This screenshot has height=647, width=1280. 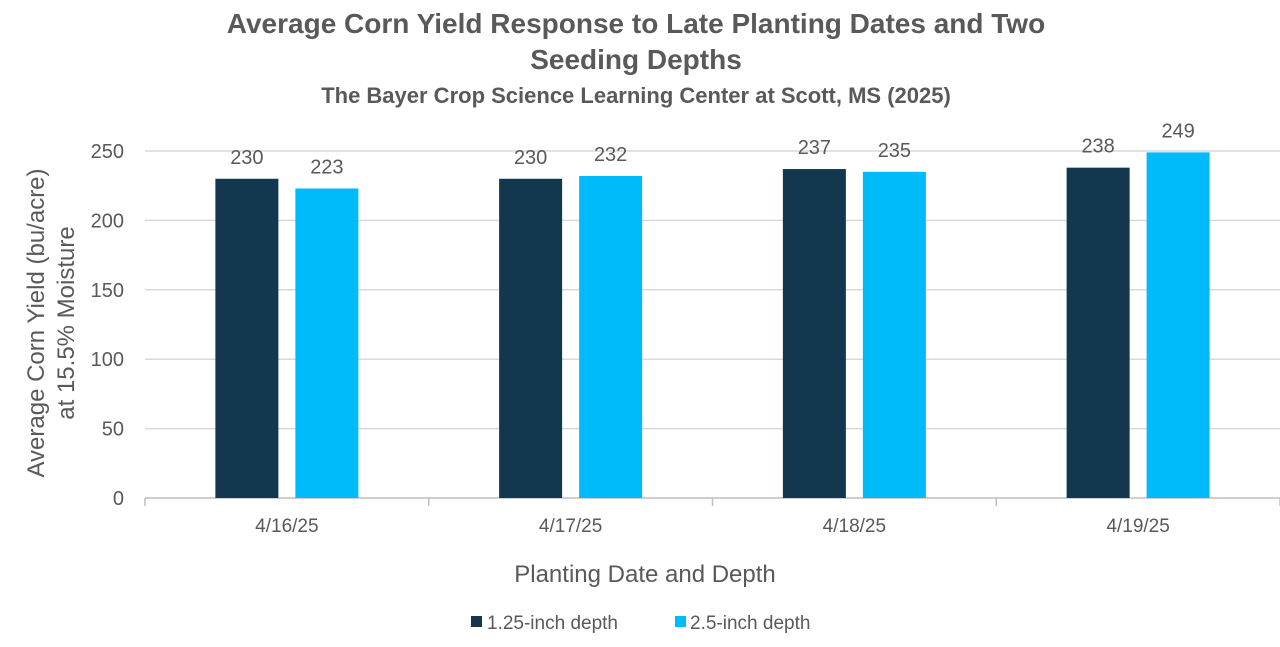 What do you see at coordinates (640, 623) in the screenshot?
I see `legend: 1.25-inch depth 2.5-inch depth` at bounding box center [640, 623].